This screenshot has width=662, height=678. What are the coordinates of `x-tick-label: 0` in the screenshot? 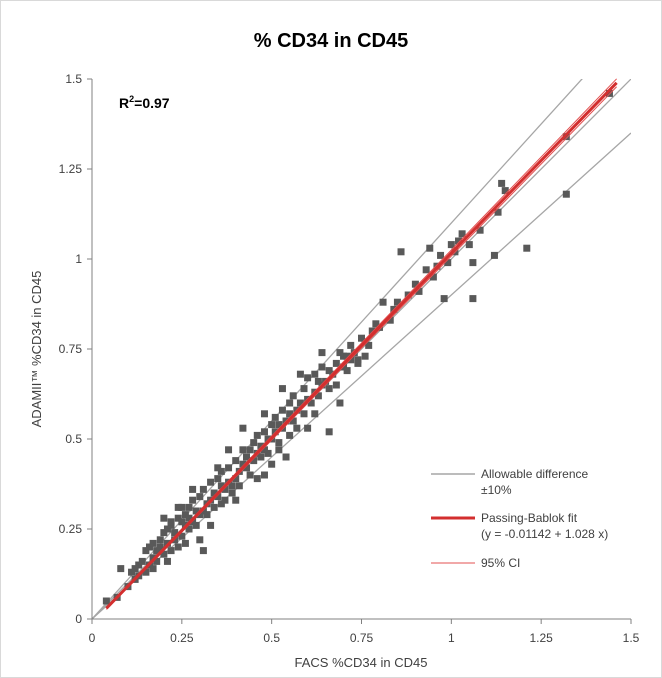 It's located at (92, 638).